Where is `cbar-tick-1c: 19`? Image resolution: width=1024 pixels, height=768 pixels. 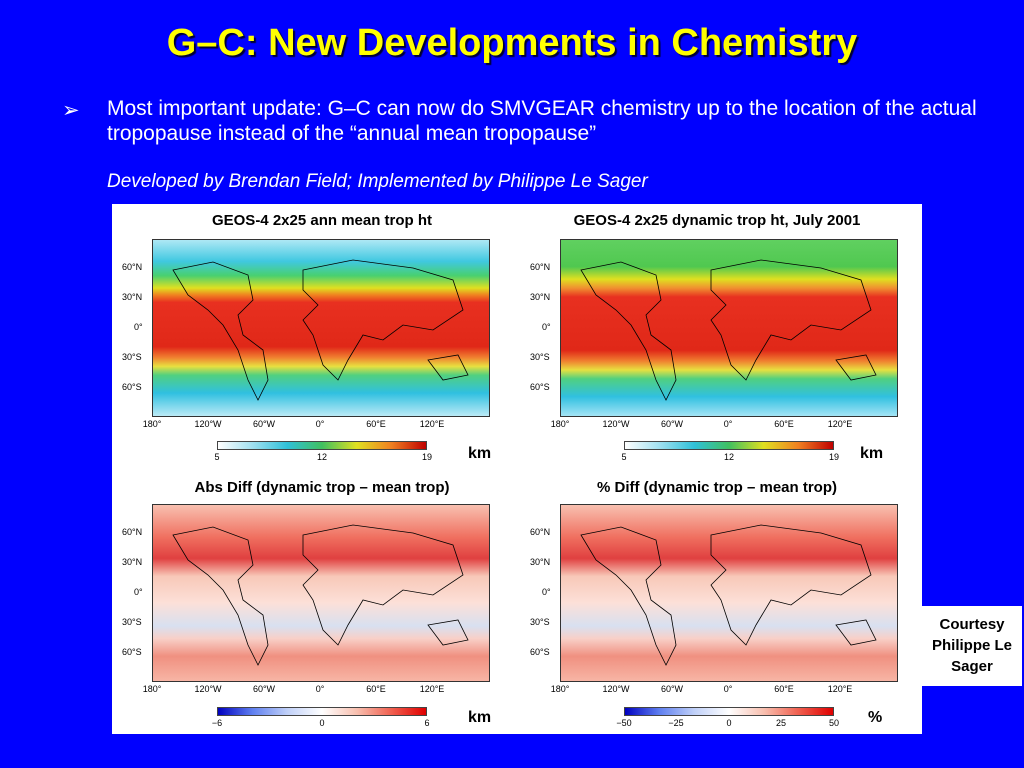 cbar-tick-1c: 19 is located at coordinates (426, 457).